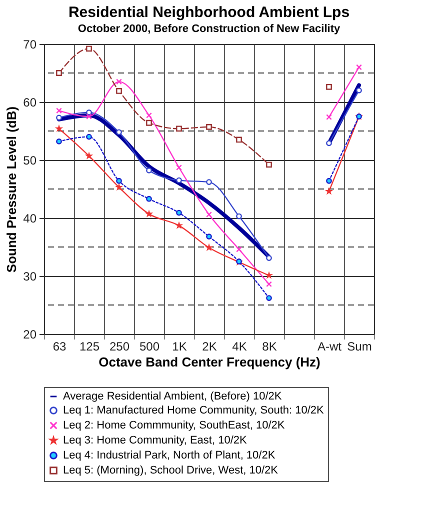 This screenshot has width=428, height=511. Describe the element at coordinates (209, 29) in the screenshot. I see `chart-subtitle: October 2000, Before Construction of New Facility` at that location.